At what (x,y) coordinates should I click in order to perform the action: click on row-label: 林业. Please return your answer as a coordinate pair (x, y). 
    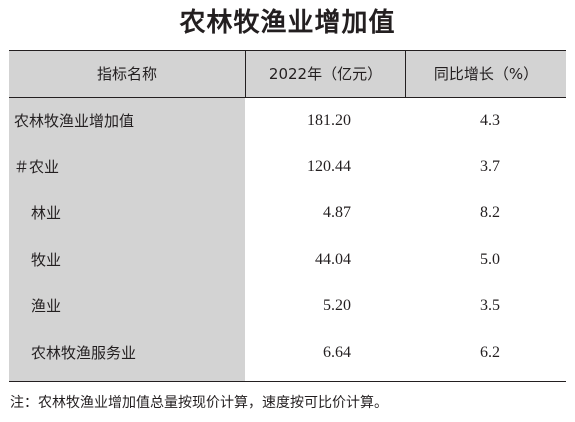
    Looking at the image, I should click on (46, 213).